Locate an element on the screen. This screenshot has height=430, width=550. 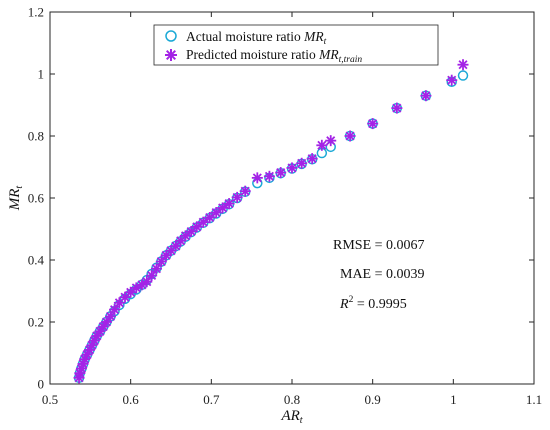
x-axis-label: ARt is located at coordinates (291, 417).